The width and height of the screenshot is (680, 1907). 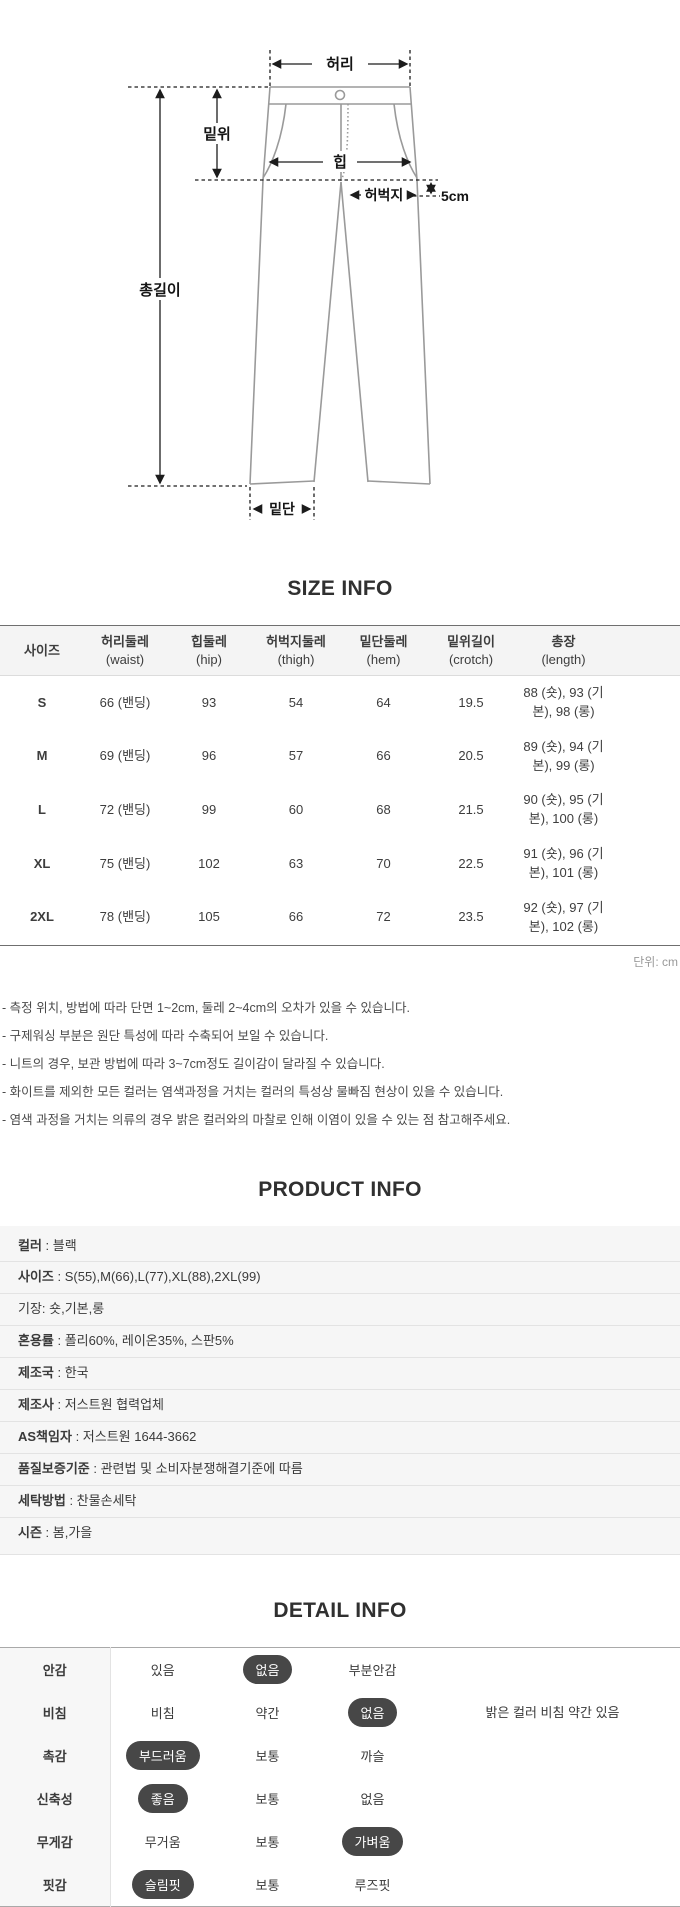 What do you see at coordinates (340, 1755) in the screenshot?
I see `detail-row-texture: 촉감 부드러움 보통 까슬` at bounding box center [340, 1755].